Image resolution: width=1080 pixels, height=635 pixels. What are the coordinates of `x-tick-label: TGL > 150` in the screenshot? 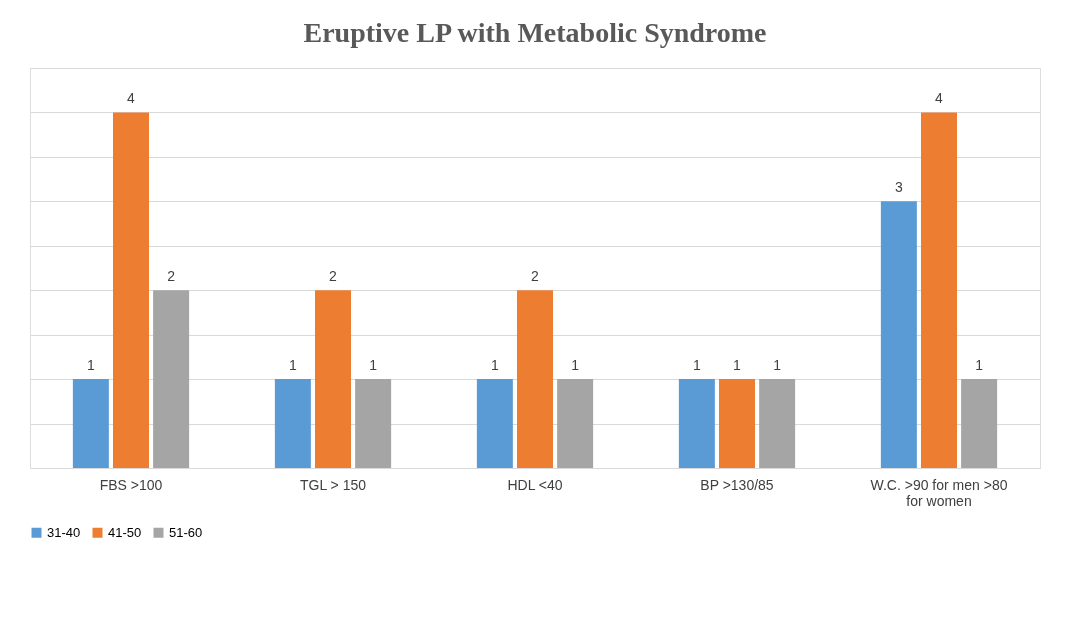 It's located at (333, 484).